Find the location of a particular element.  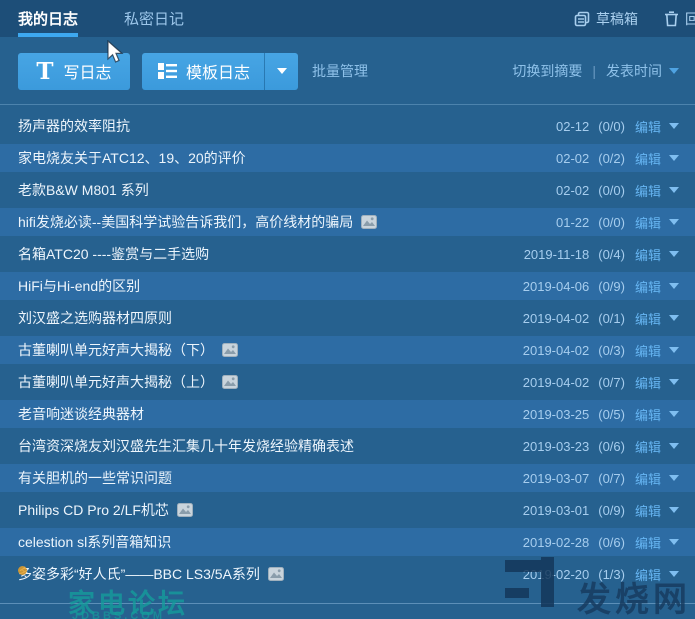

batch-manage-link: 批量管理 is located at coordinates (340, 71).